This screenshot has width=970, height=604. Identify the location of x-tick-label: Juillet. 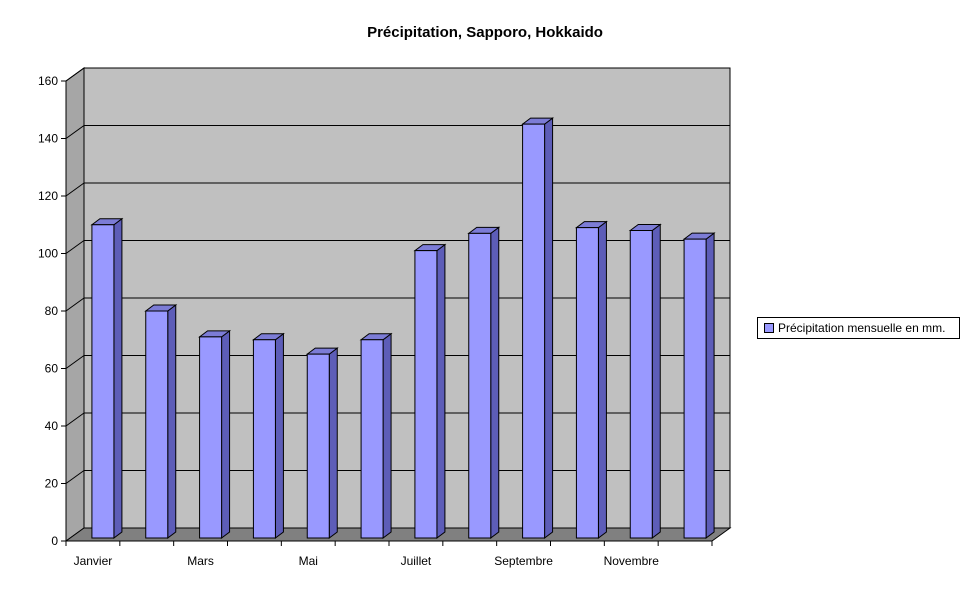
(416, 561).